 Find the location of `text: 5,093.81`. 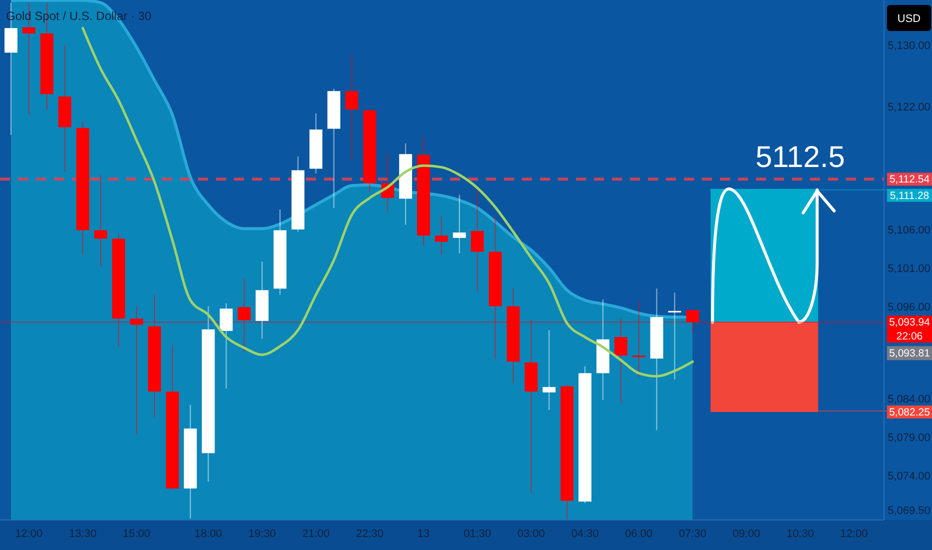

text: 5,093.81 is located at coordinates (909, 354).